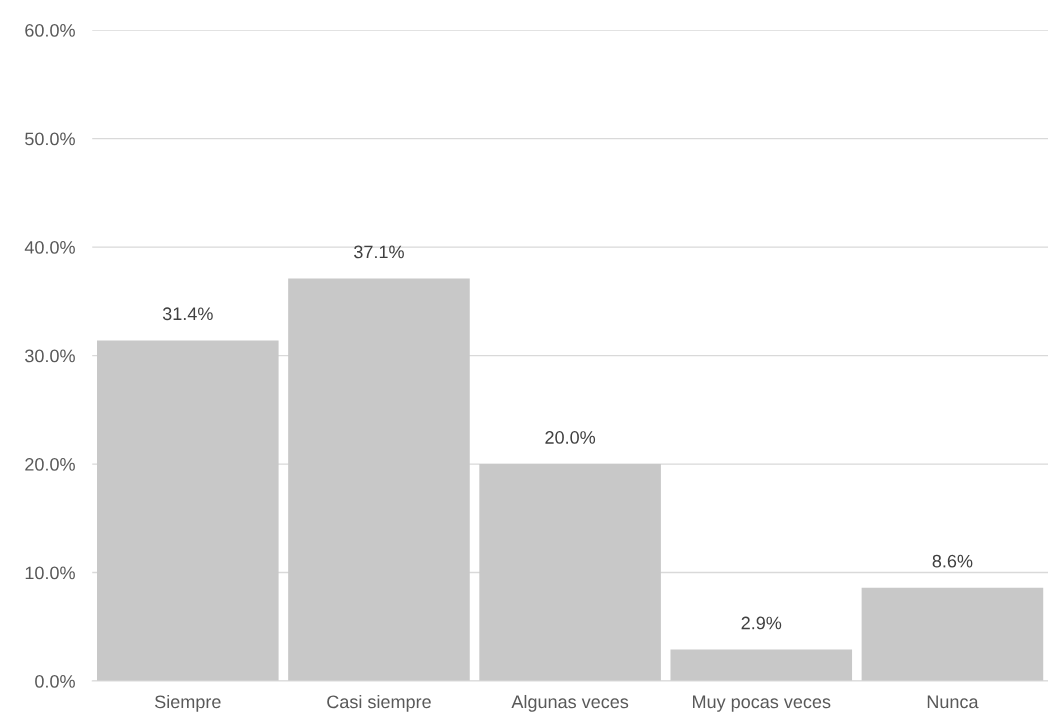 This screenshot has height=723, width=1048. Describe the element at coordinates (50, 139) in the screenshot. I see `y-tick-label: 50.0%` at that location.